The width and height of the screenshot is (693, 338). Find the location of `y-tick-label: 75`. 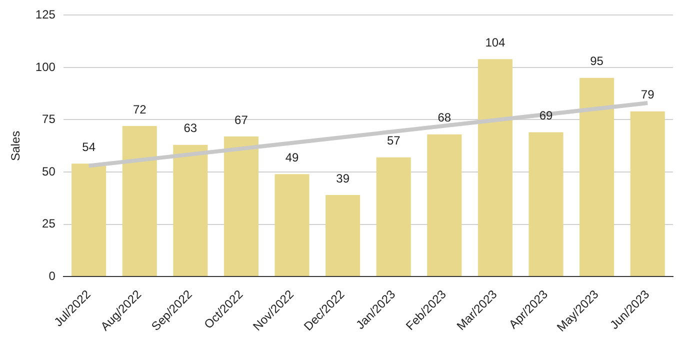

y-tick-label: 75 is located at coordinates (49, 119).